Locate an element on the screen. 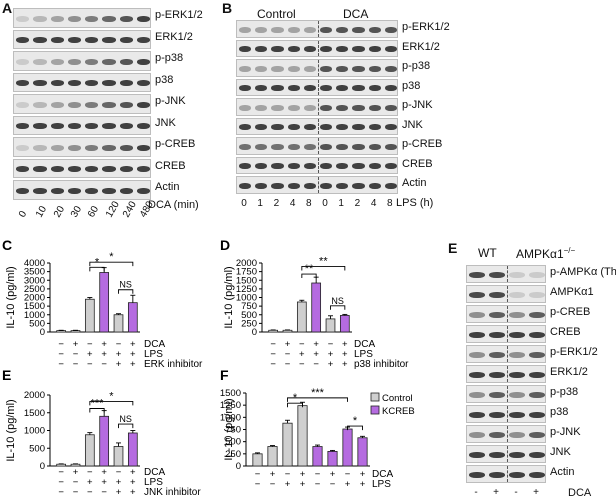 The image size is (616, 502). chart-c-significance-bracket is located at coordinates (97, 269).